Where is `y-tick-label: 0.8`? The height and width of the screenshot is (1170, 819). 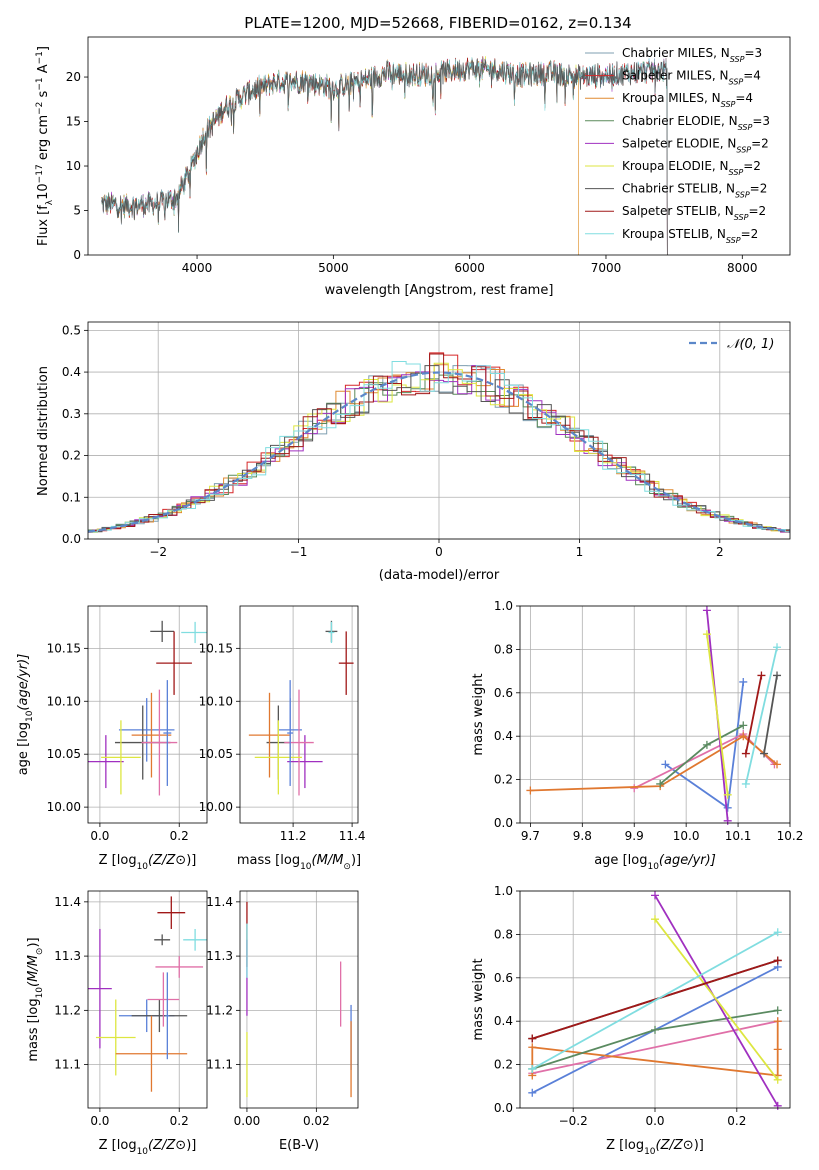 y-tick-label: 0.8 is located at coordinates (503, 649).